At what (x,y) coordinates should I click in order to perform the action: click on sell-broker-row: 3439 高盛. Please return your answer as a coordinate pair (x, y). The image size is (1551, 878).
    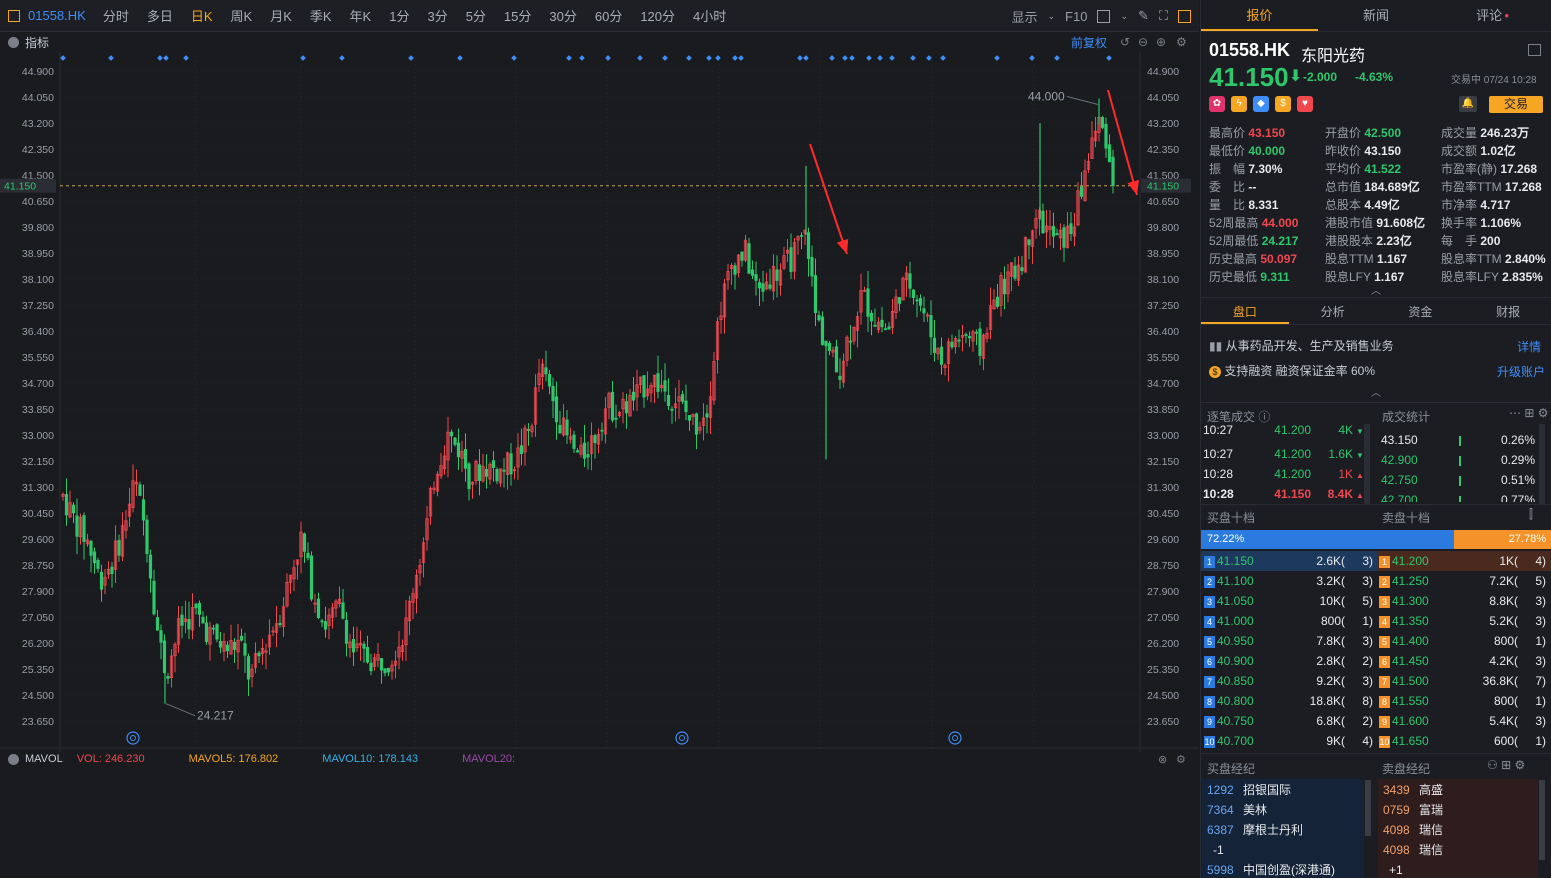
    Looking at the image, I should click on (1458, 790).